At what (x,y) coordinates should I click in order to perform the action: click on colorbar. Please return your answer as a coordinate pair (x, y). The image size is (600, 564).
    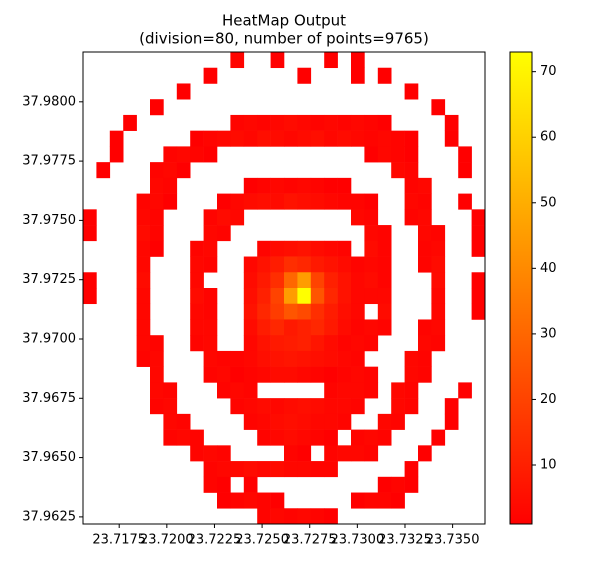
    Looking at the image, I should click on (521, 288).